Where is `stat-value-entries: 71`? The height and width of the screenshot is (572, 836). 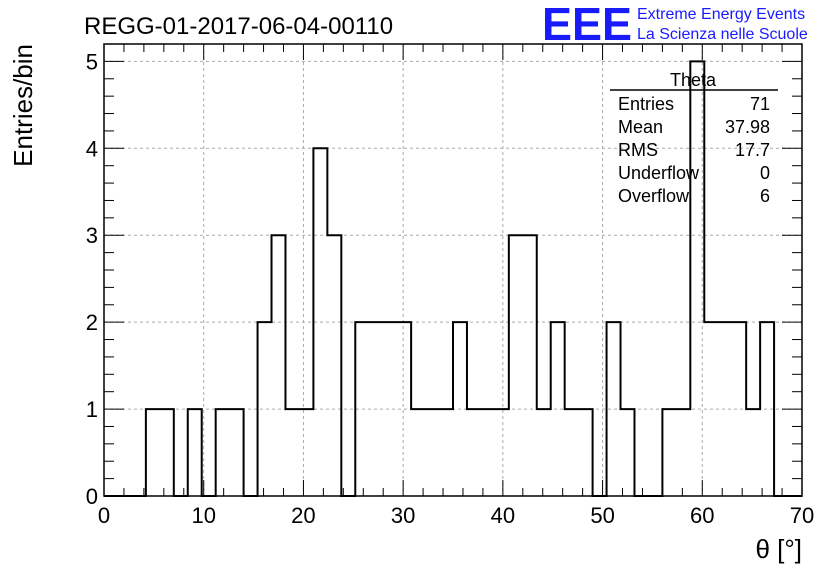
stat-value-entries: 71 is located at coordinates (760, 104).